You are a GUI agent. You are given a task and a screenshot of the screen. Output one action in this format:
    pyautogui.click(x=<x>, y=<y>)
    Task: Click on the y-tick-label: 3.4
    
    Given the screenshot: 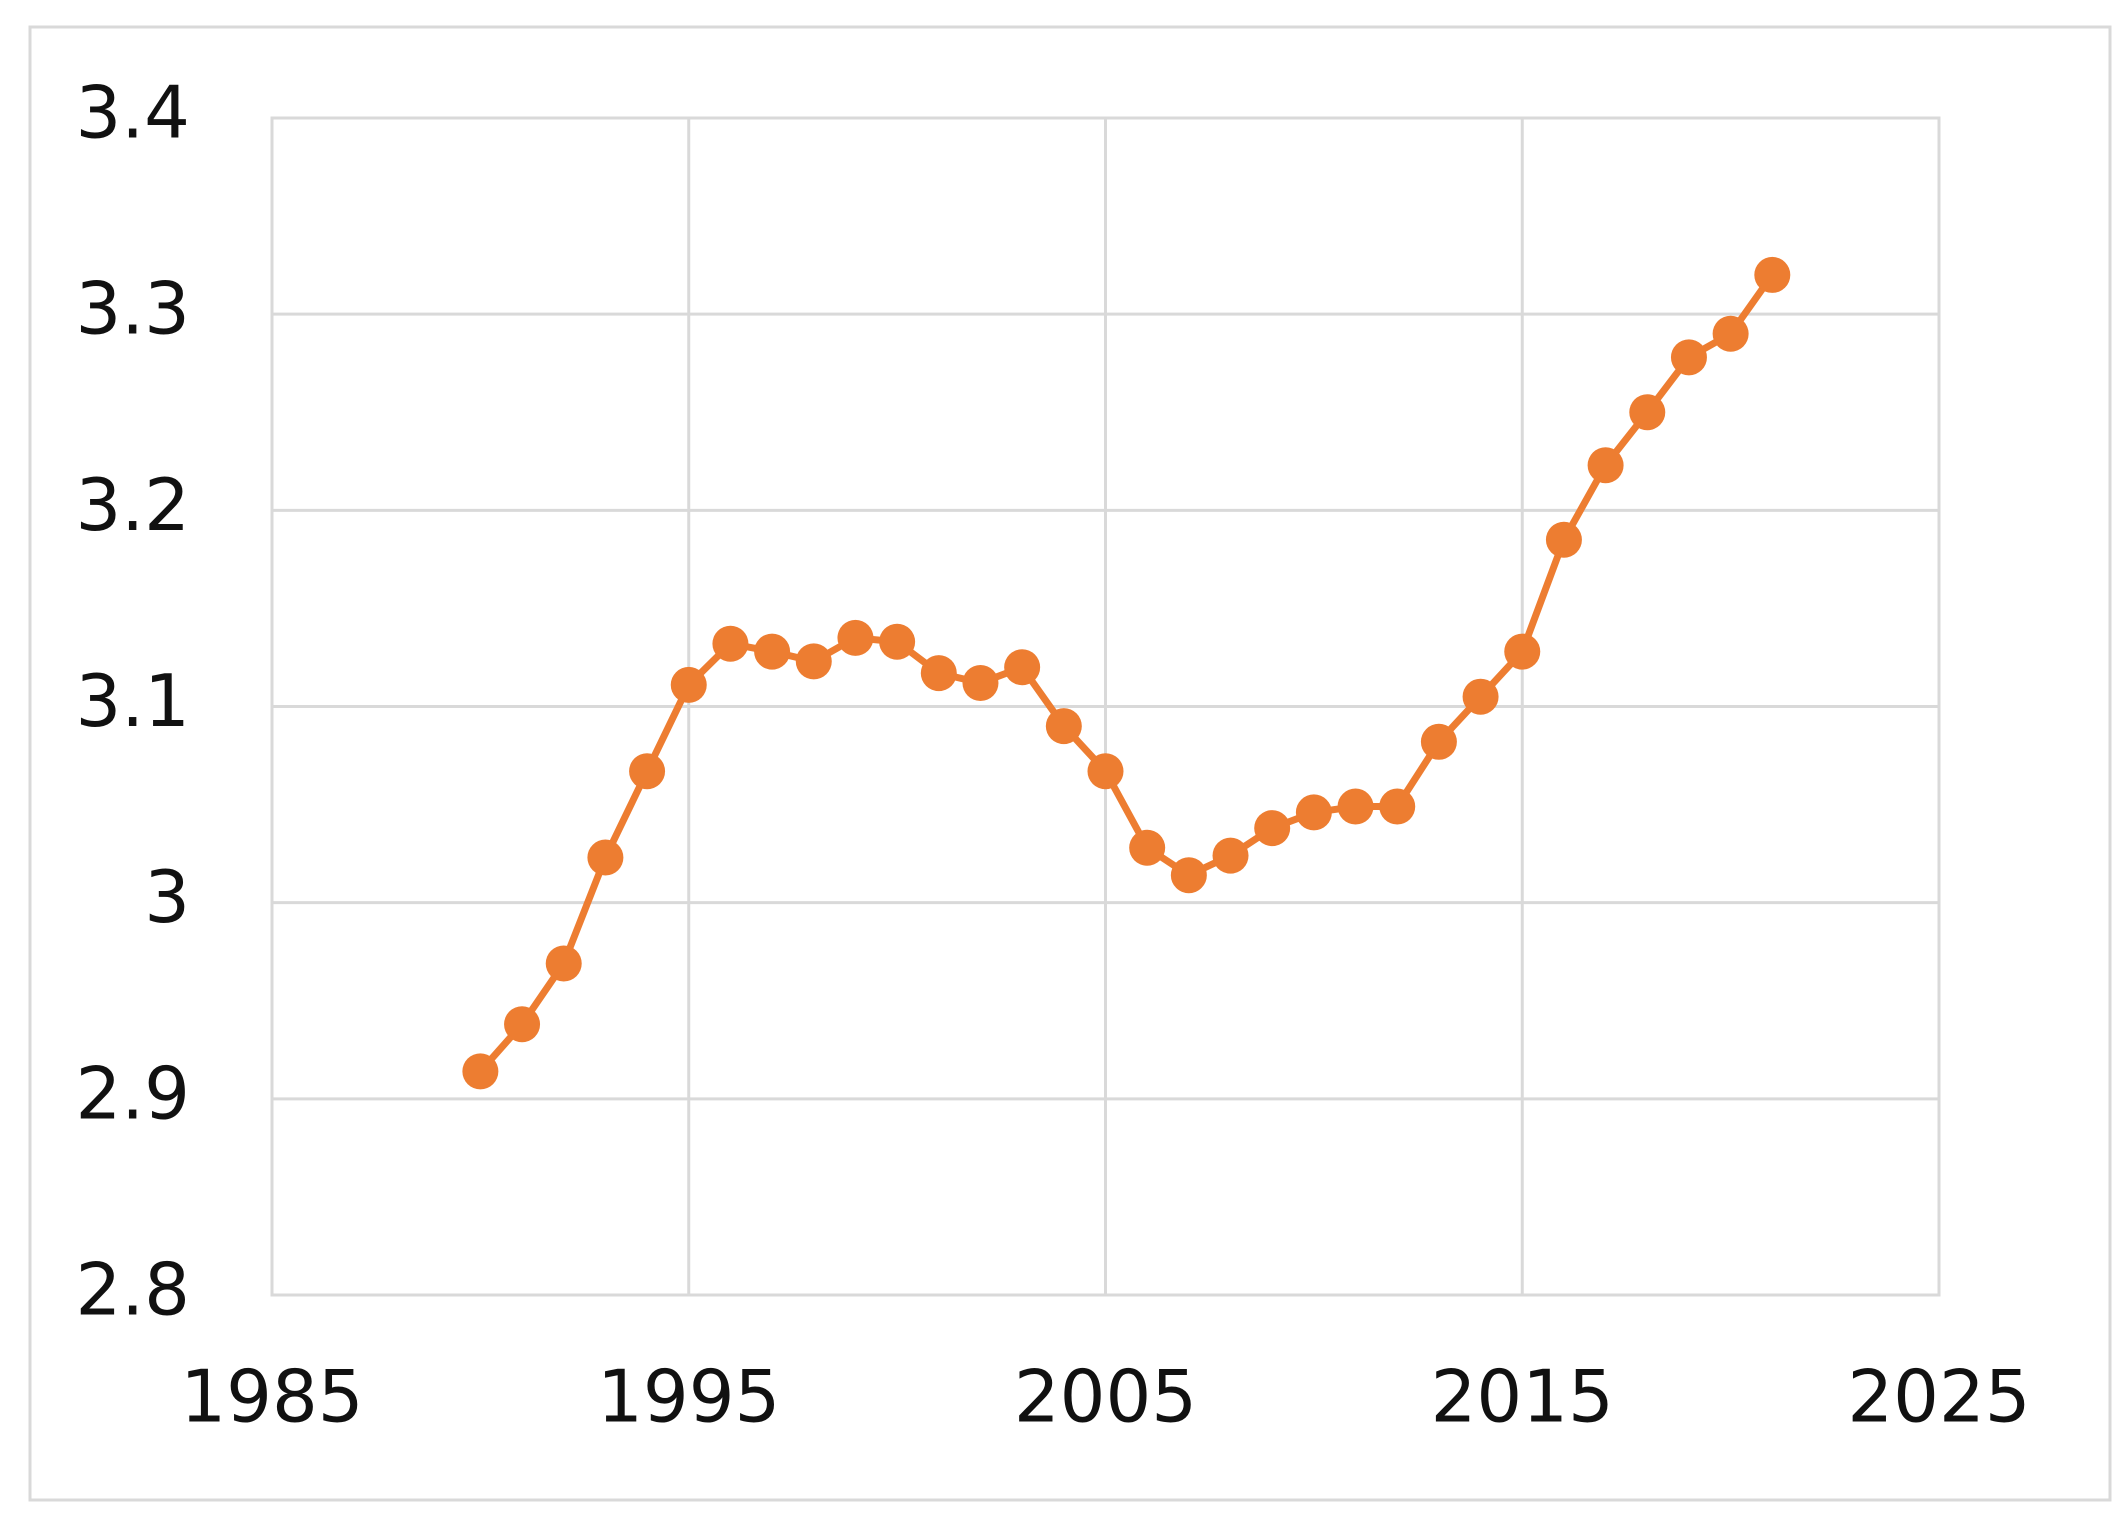 What is the action you would take?
    pyautogui.click(x=132, y=113)
    